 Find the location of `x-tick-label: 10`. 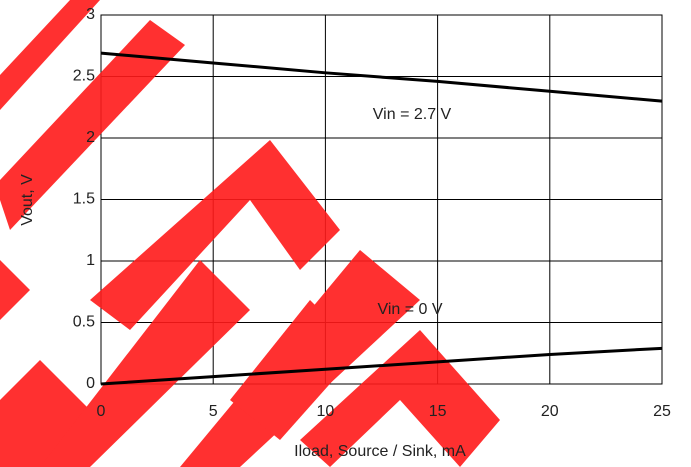

x-tick-label: 10 is located at coordinates (326, 411).